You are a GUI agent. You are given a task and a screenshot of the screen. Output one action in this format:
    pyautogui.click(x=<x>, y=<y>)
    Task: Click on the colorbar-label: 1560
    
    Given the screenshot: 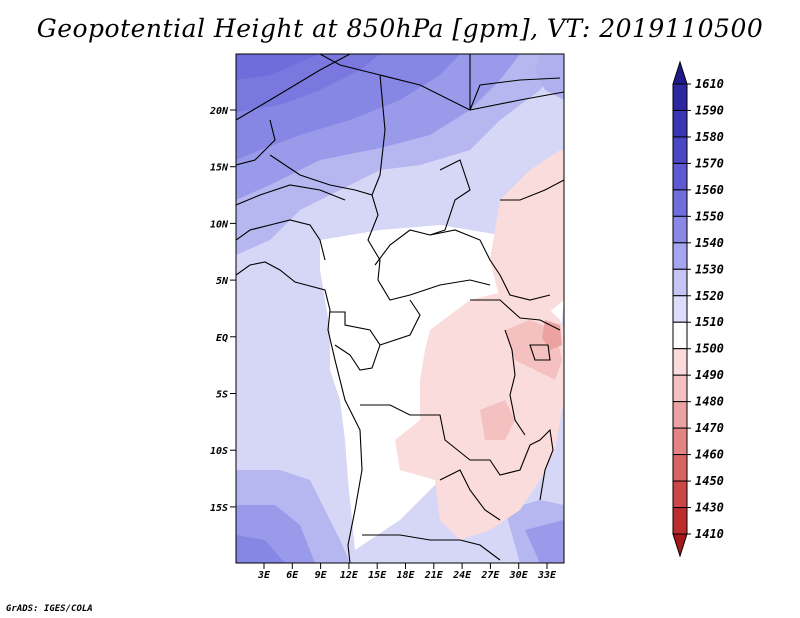 What is the action you would take?
    pyautogui.click(x=709, y=190)
    